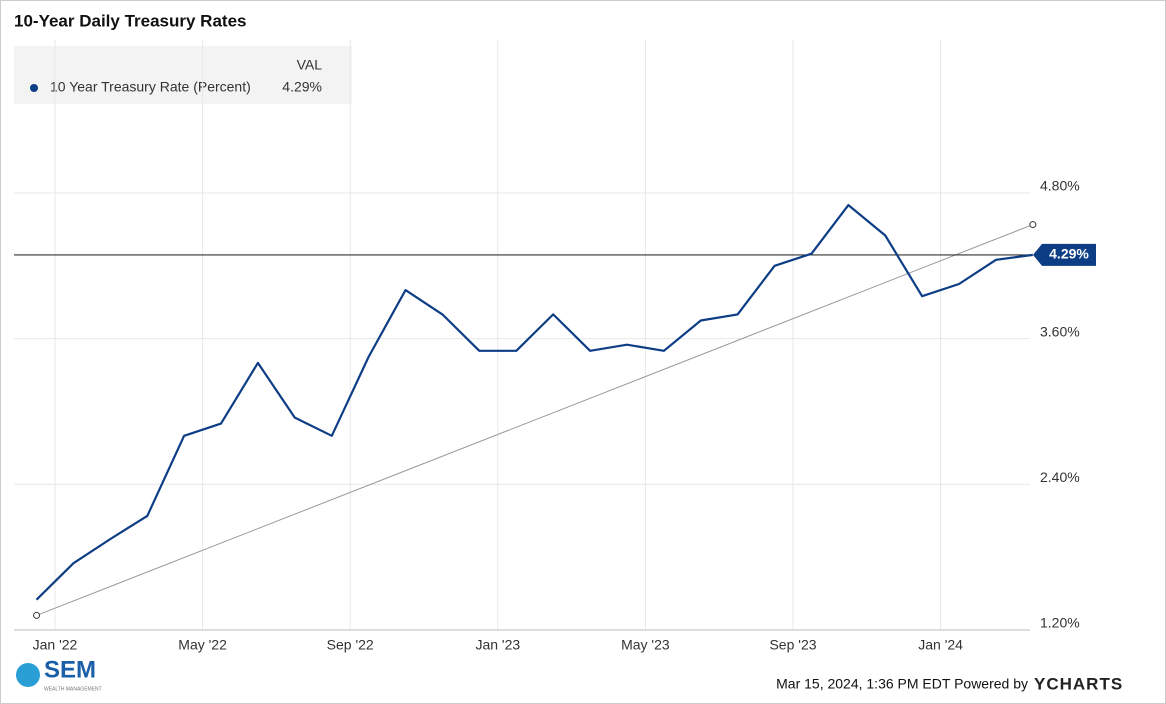  I want to click on legend-box, so click(183, 75).